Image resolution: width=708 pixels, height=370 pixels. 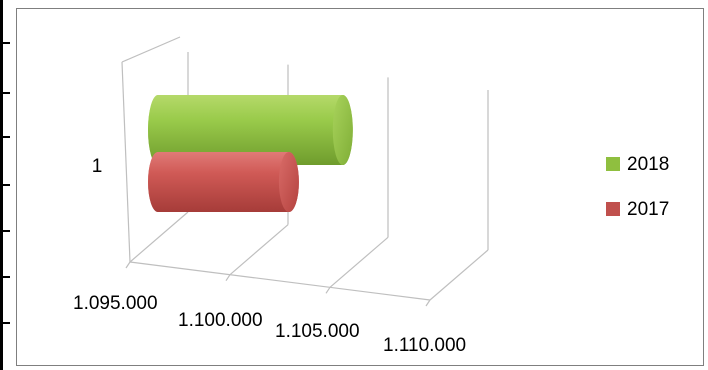 What do you see at coordinates (250, 130) in the screenshot?
I see `bar-2018` at bounding box center [250, 130].